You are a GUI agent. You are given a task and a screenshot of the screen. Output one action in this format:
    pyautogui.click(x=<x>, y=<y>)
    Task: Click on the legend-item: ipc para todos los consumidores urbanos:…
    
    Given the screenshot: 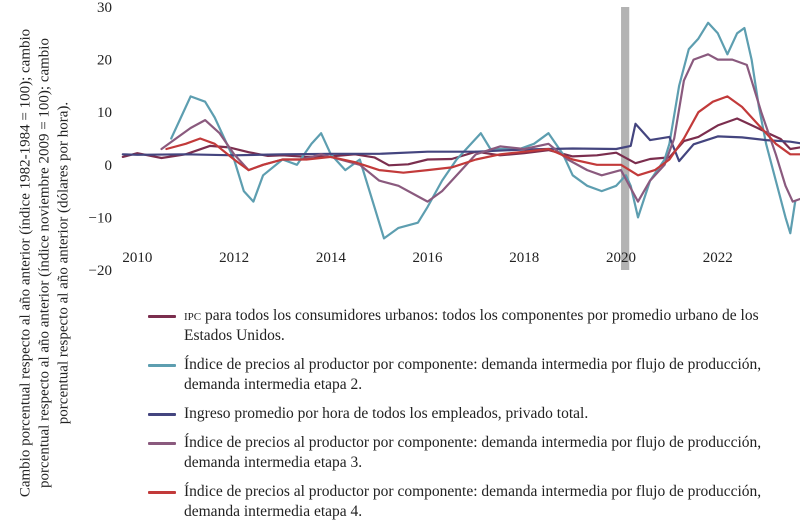 What is the action you would take?
    pyautogui.click(x=473, y=326)
    